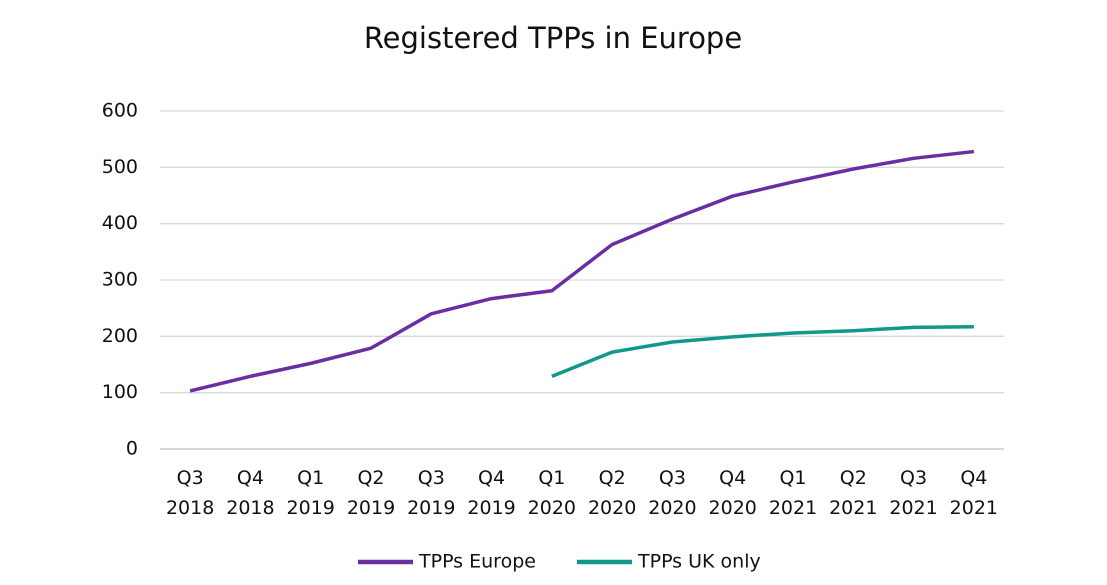 This screenshot has width=1107, height=585. I want to click on x-tick-label: Q4 2019, so click(491, 493).